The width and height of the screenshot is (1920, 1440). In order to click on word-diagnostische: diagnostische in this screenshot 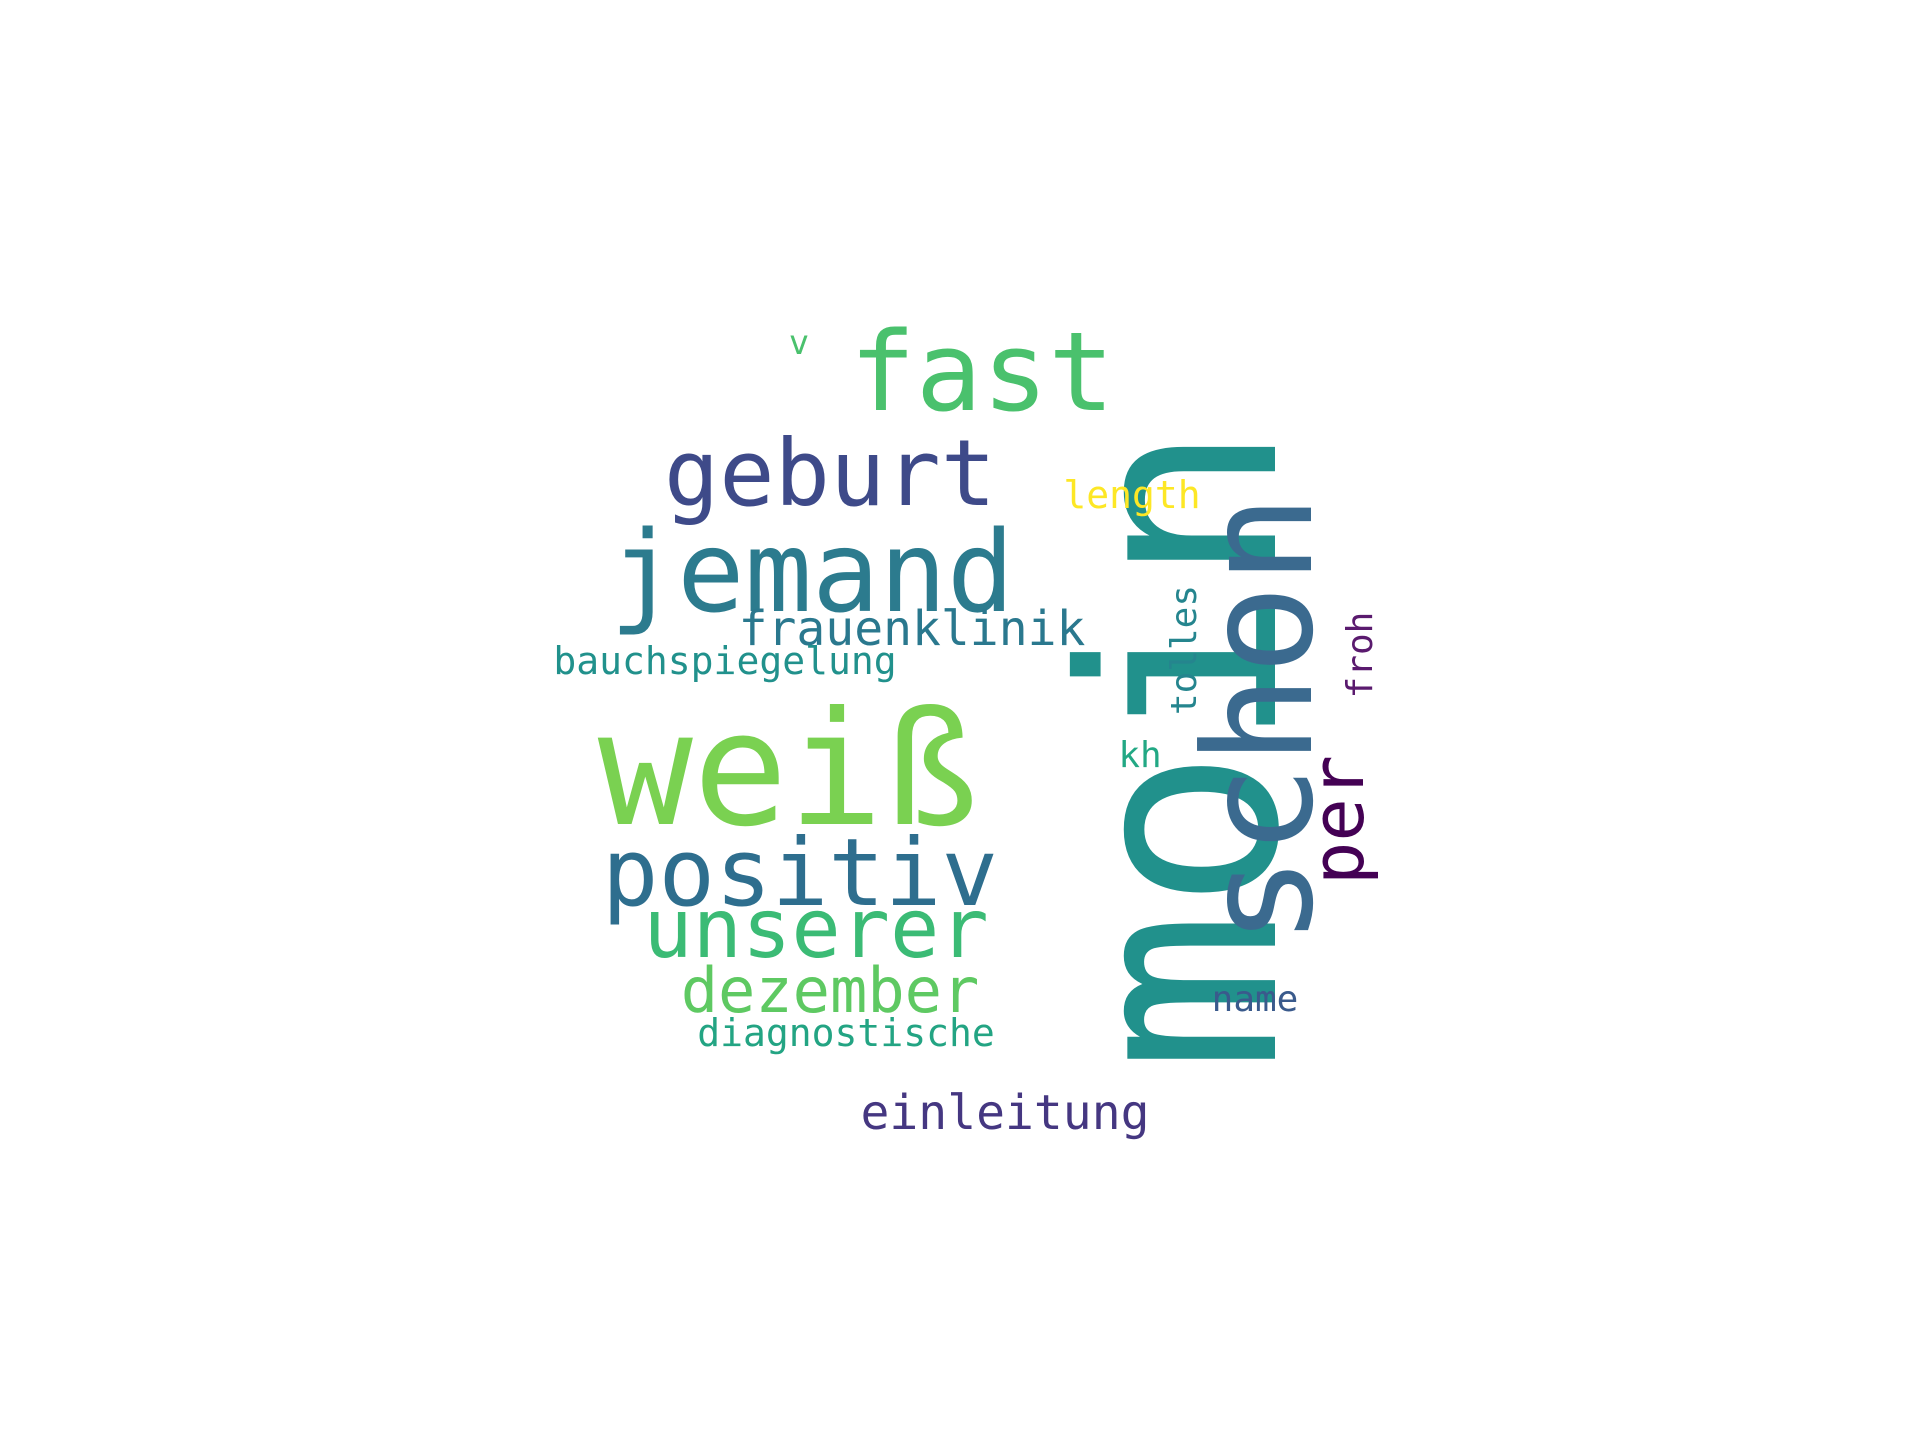, I will do `click(846, 1033)`.